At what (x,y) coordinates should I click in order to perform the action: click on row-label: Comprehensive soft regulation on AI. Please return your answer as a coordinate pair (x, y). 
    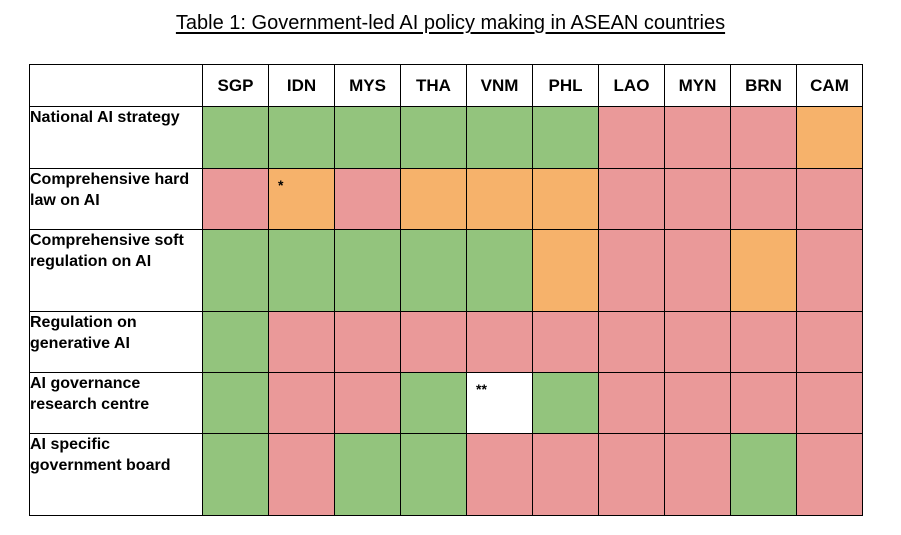
    Looking at the image, I should click on (116, 270).